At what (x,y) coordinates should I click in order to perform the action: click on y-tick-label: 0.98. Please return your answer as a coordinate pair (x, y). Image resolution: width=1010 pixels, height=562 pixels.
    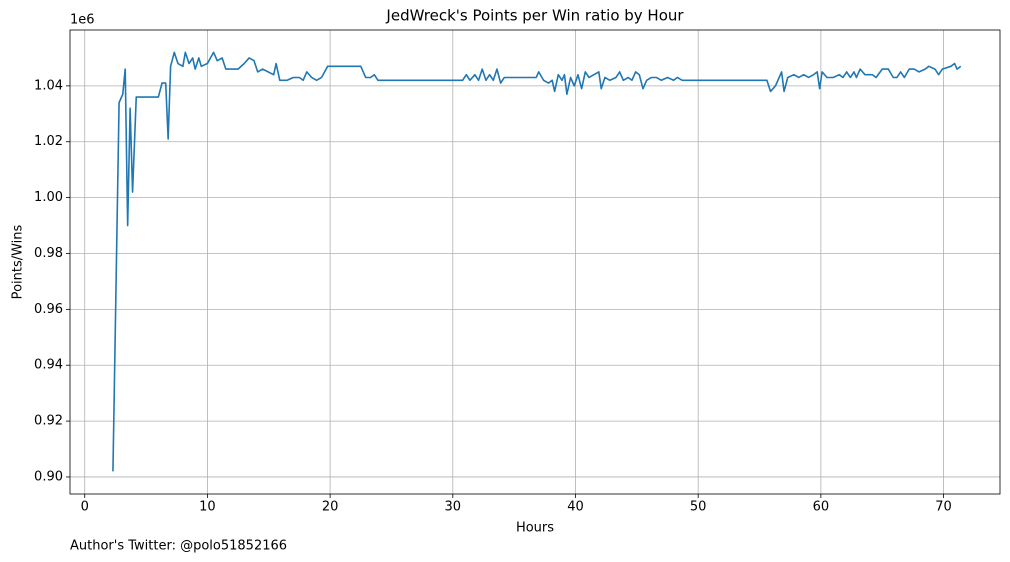
    Looking at the image, I should click on (48, 253).